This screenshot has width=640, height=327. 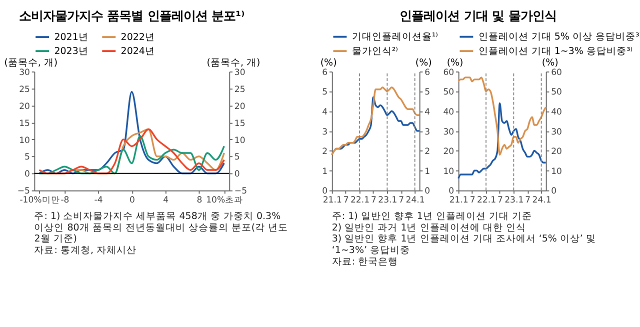 What do you see at coordinates (132, 200) in the screenshot?
I see `x-tick-label: 0` at bounding box center [132, 200].